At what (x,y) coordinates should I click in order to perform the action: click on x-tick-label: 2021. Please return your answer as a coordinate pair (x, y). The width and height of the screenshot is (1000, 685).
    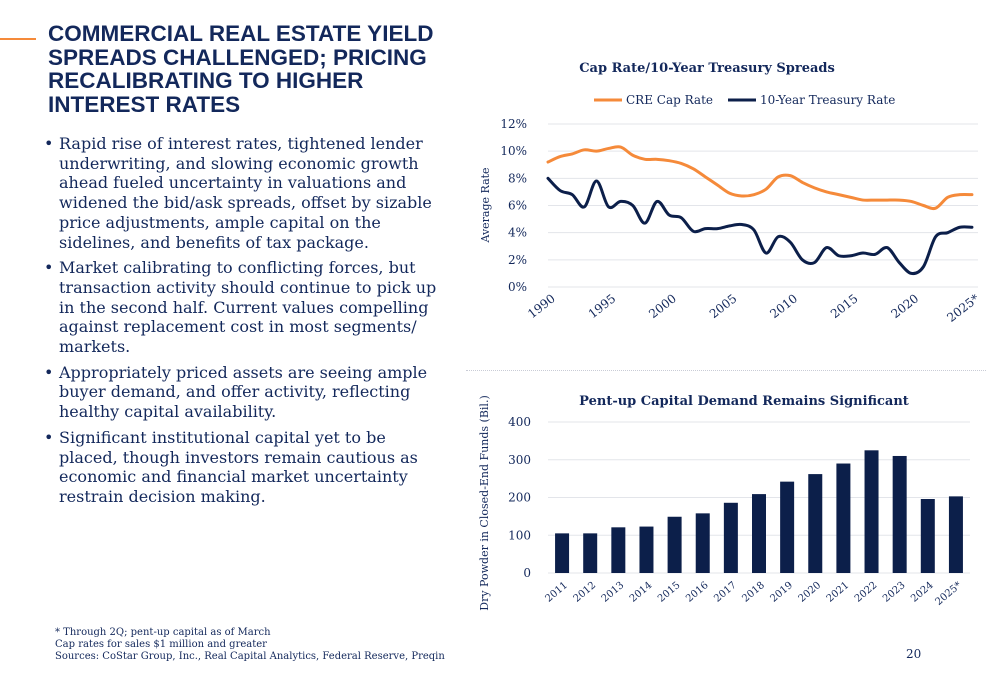
    Looking at the image, I should click on (838, 592).